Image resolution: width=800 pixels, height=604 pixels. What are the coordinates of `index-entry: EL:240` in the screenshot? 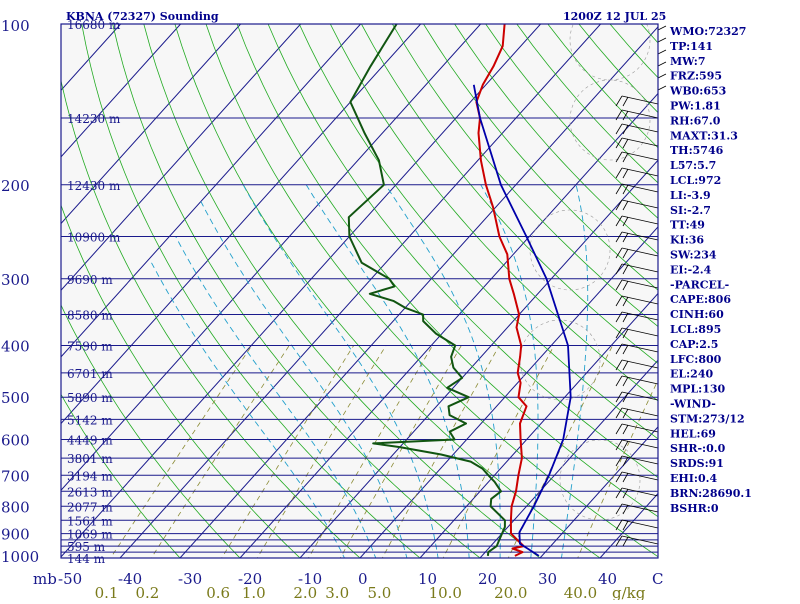 It's located at (691, 374).